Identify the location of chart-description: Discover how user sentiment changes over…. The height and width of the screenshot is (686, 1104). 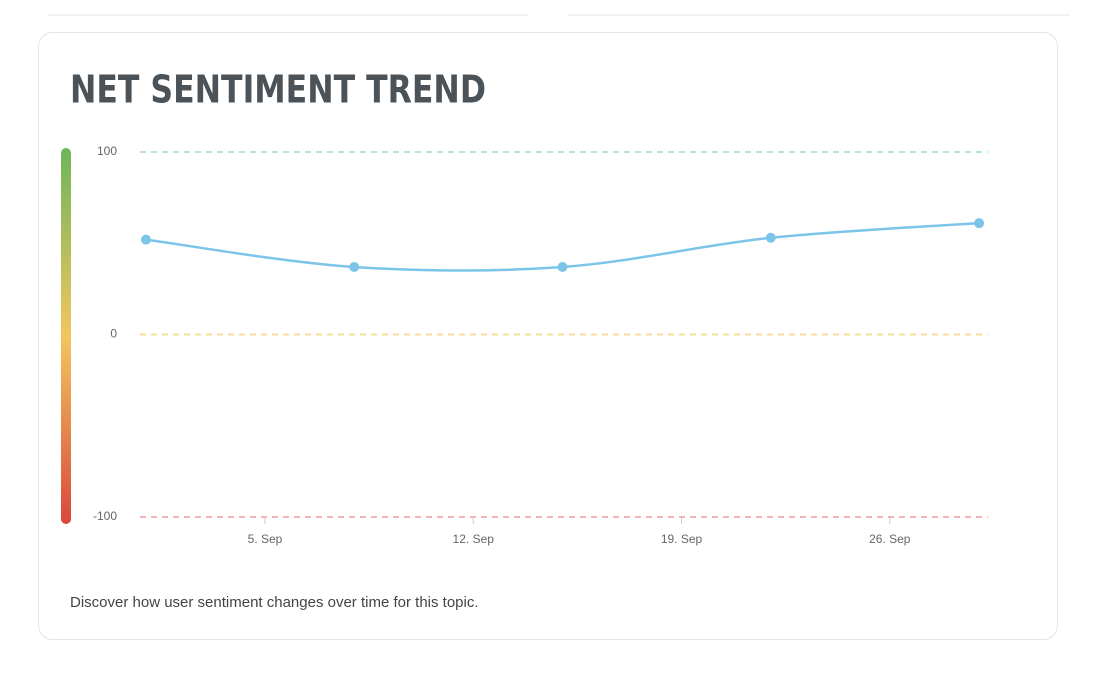
(274, 602).